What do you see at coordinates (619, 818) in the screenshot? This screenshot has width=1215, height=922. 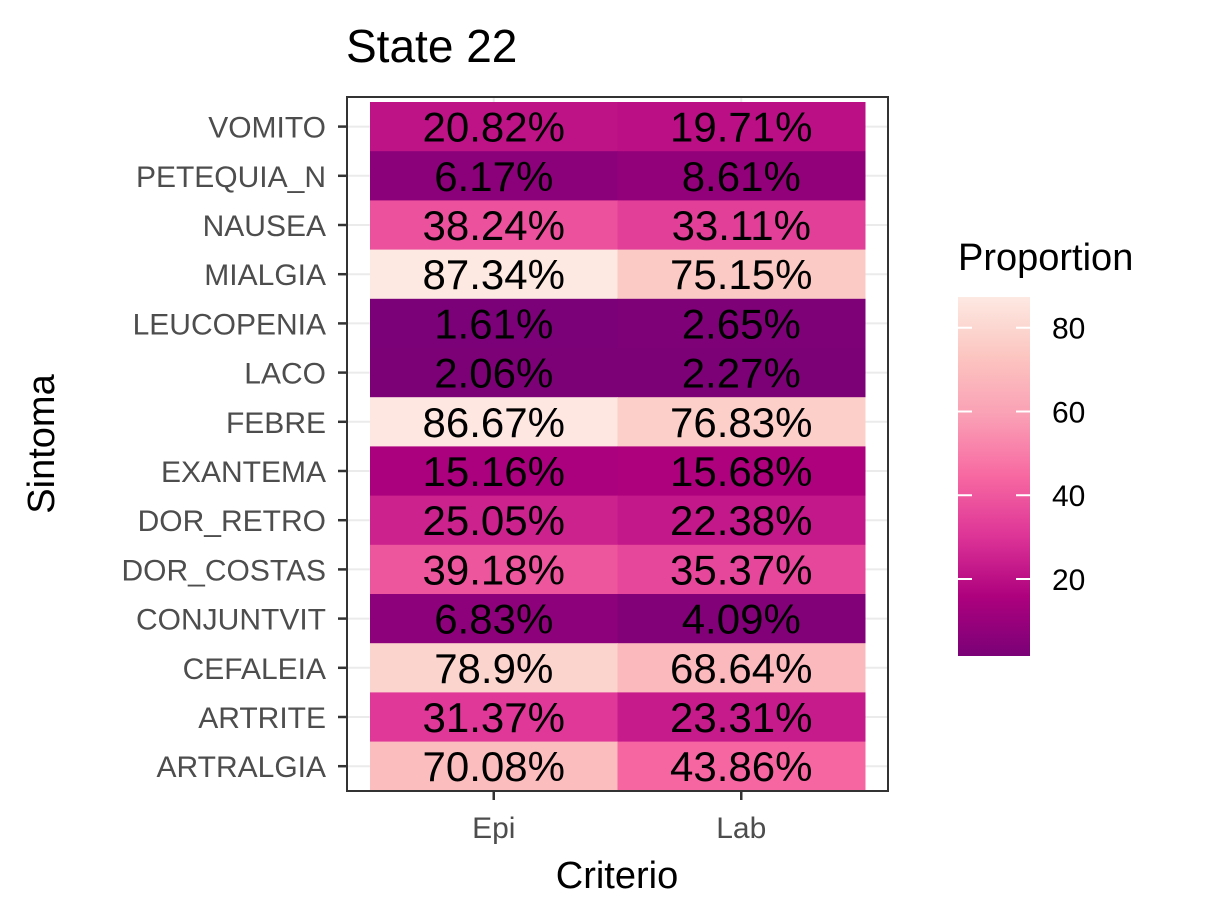 I see `x-axis: Epi Lab` at bounding box center [619, 818].